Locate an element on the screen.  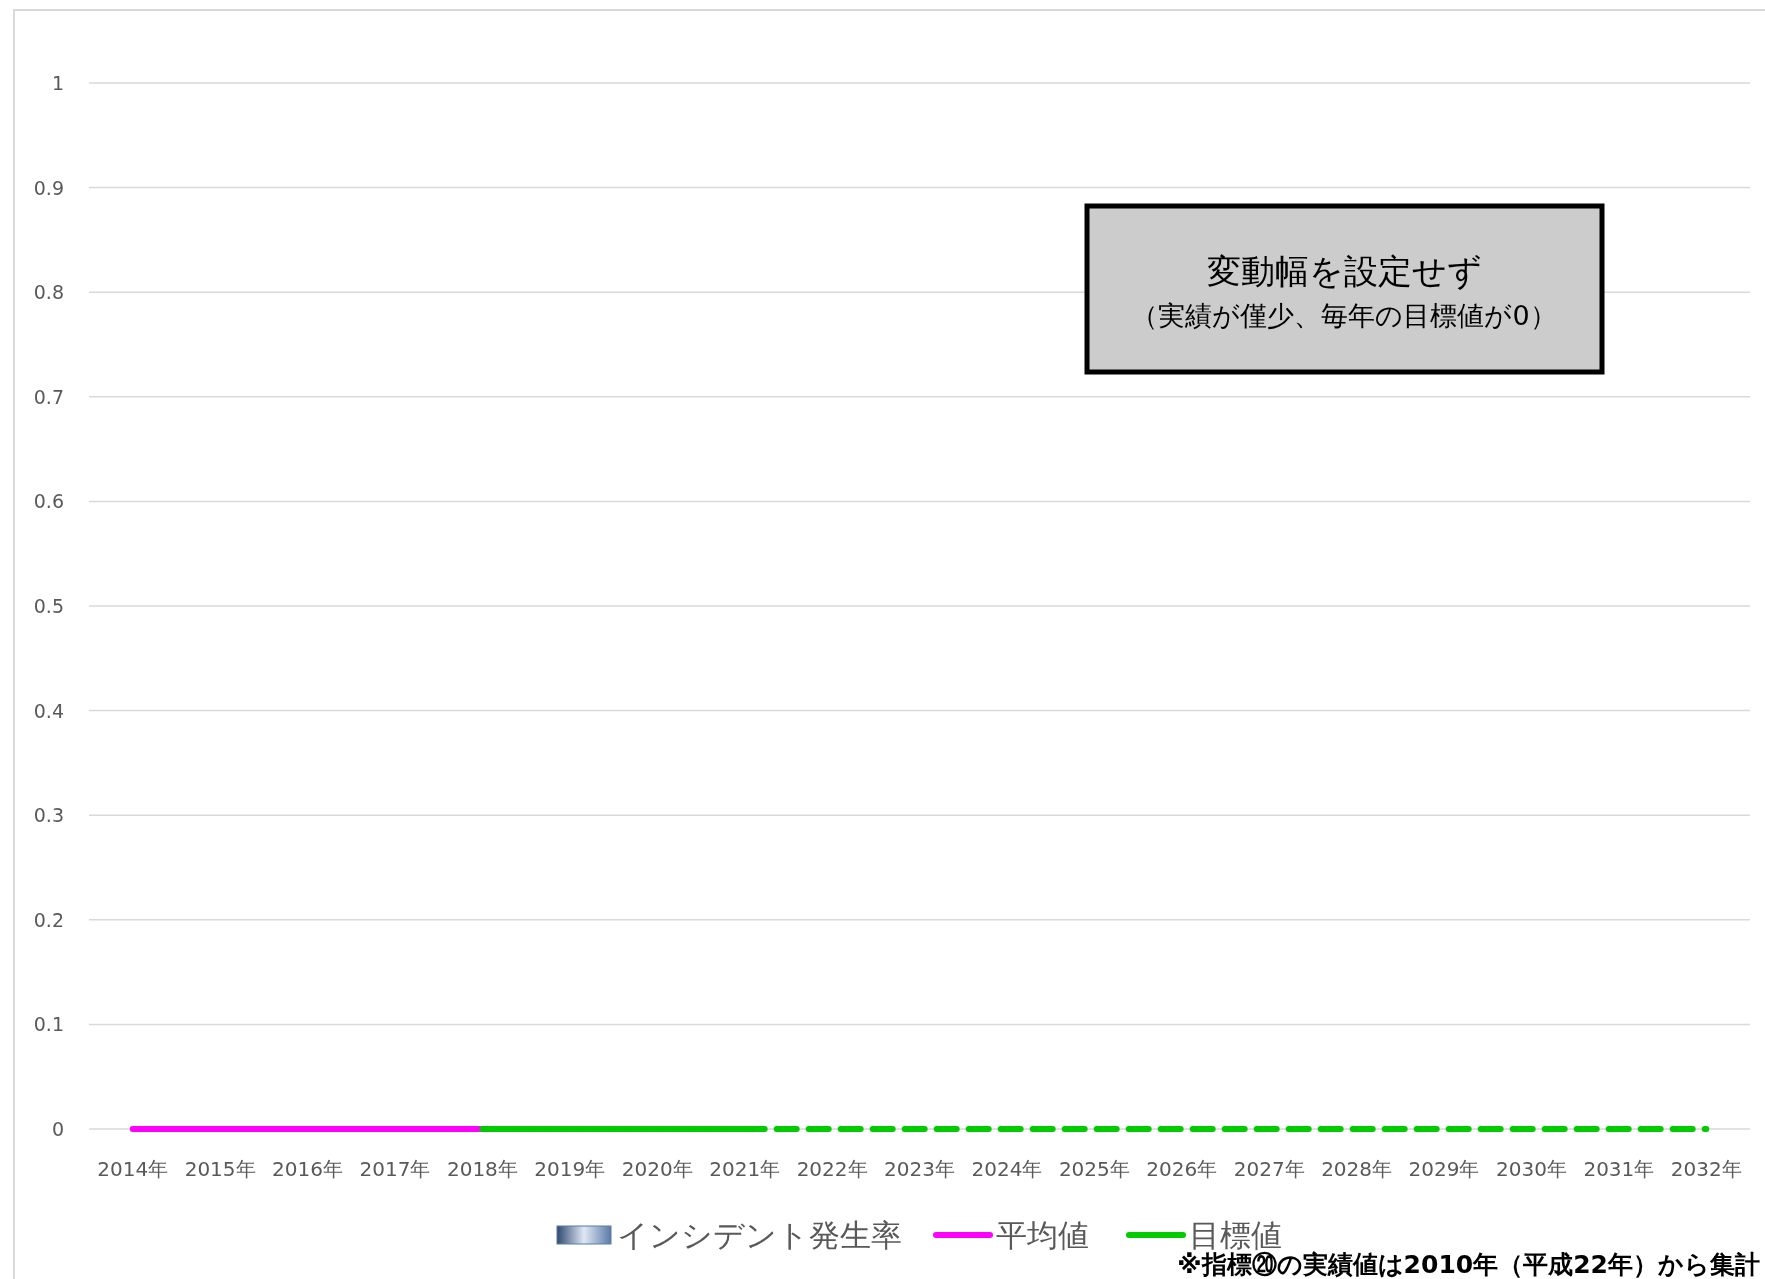
x-tick-label: 2027年 is located at coordinates (1269, 1169).